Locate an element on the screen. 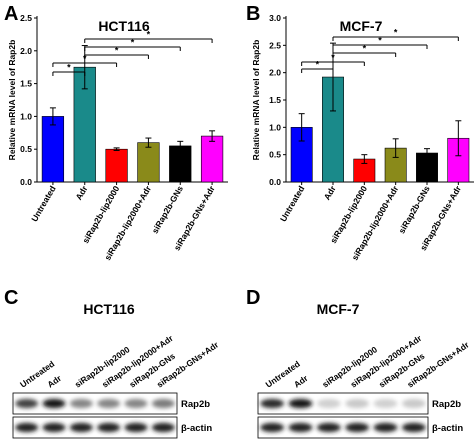  panel-letter-a: A is located at coordinates (11, 14).